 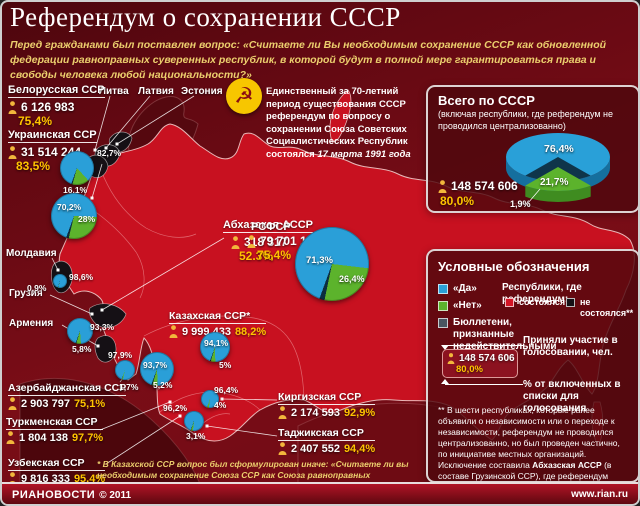 What do you see at coordinates (52, 151) in the screenshot?
I see `republic-ukraine: Украинская ССР 31 514 244 83,5%` at bounding box center [52, 151].